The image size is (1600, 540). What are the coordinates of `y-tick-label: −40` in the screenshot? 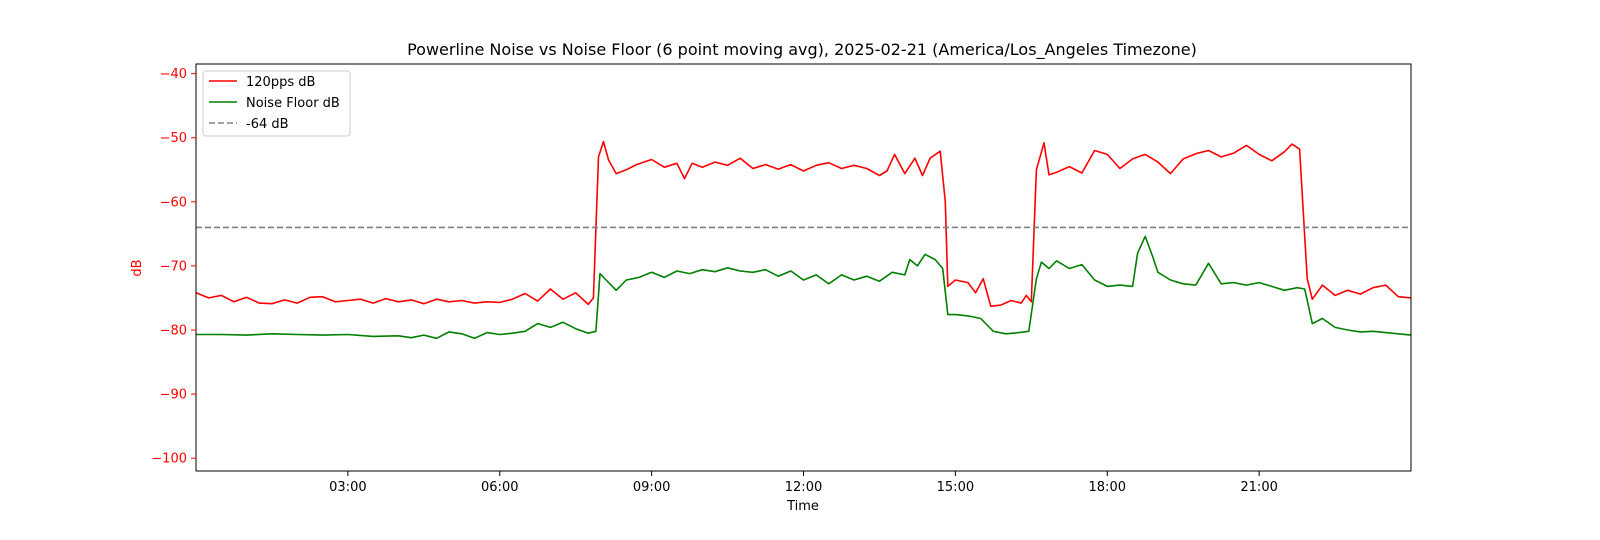 It's located at (173, 74).